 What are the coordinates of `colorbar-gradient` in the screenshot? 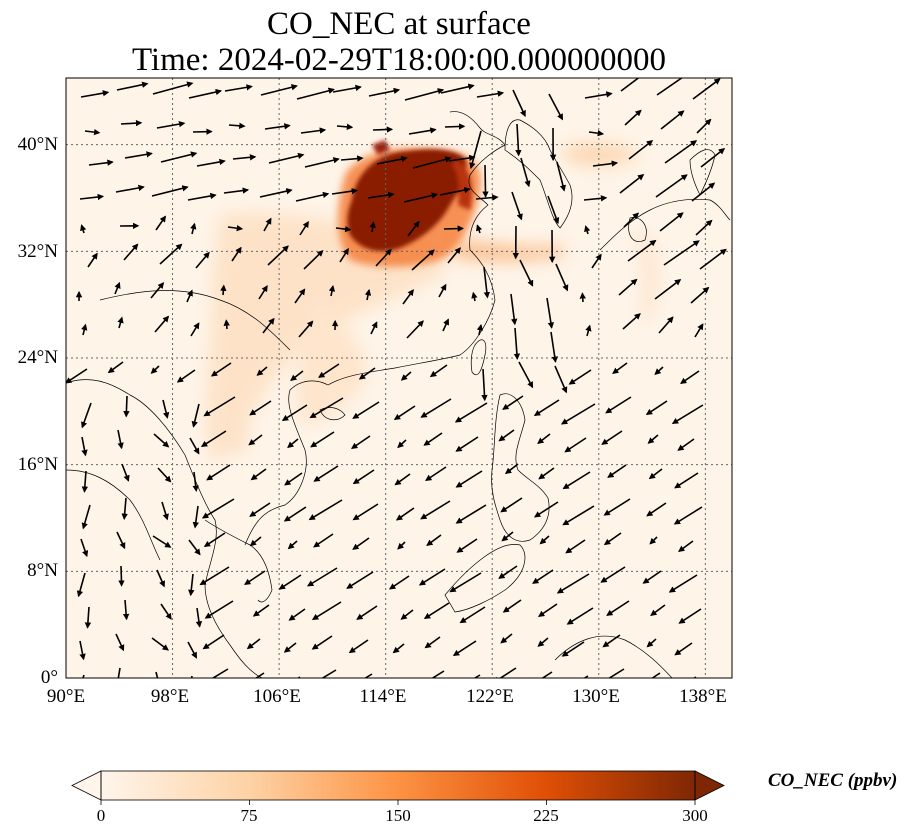 It's located at (398, 785).